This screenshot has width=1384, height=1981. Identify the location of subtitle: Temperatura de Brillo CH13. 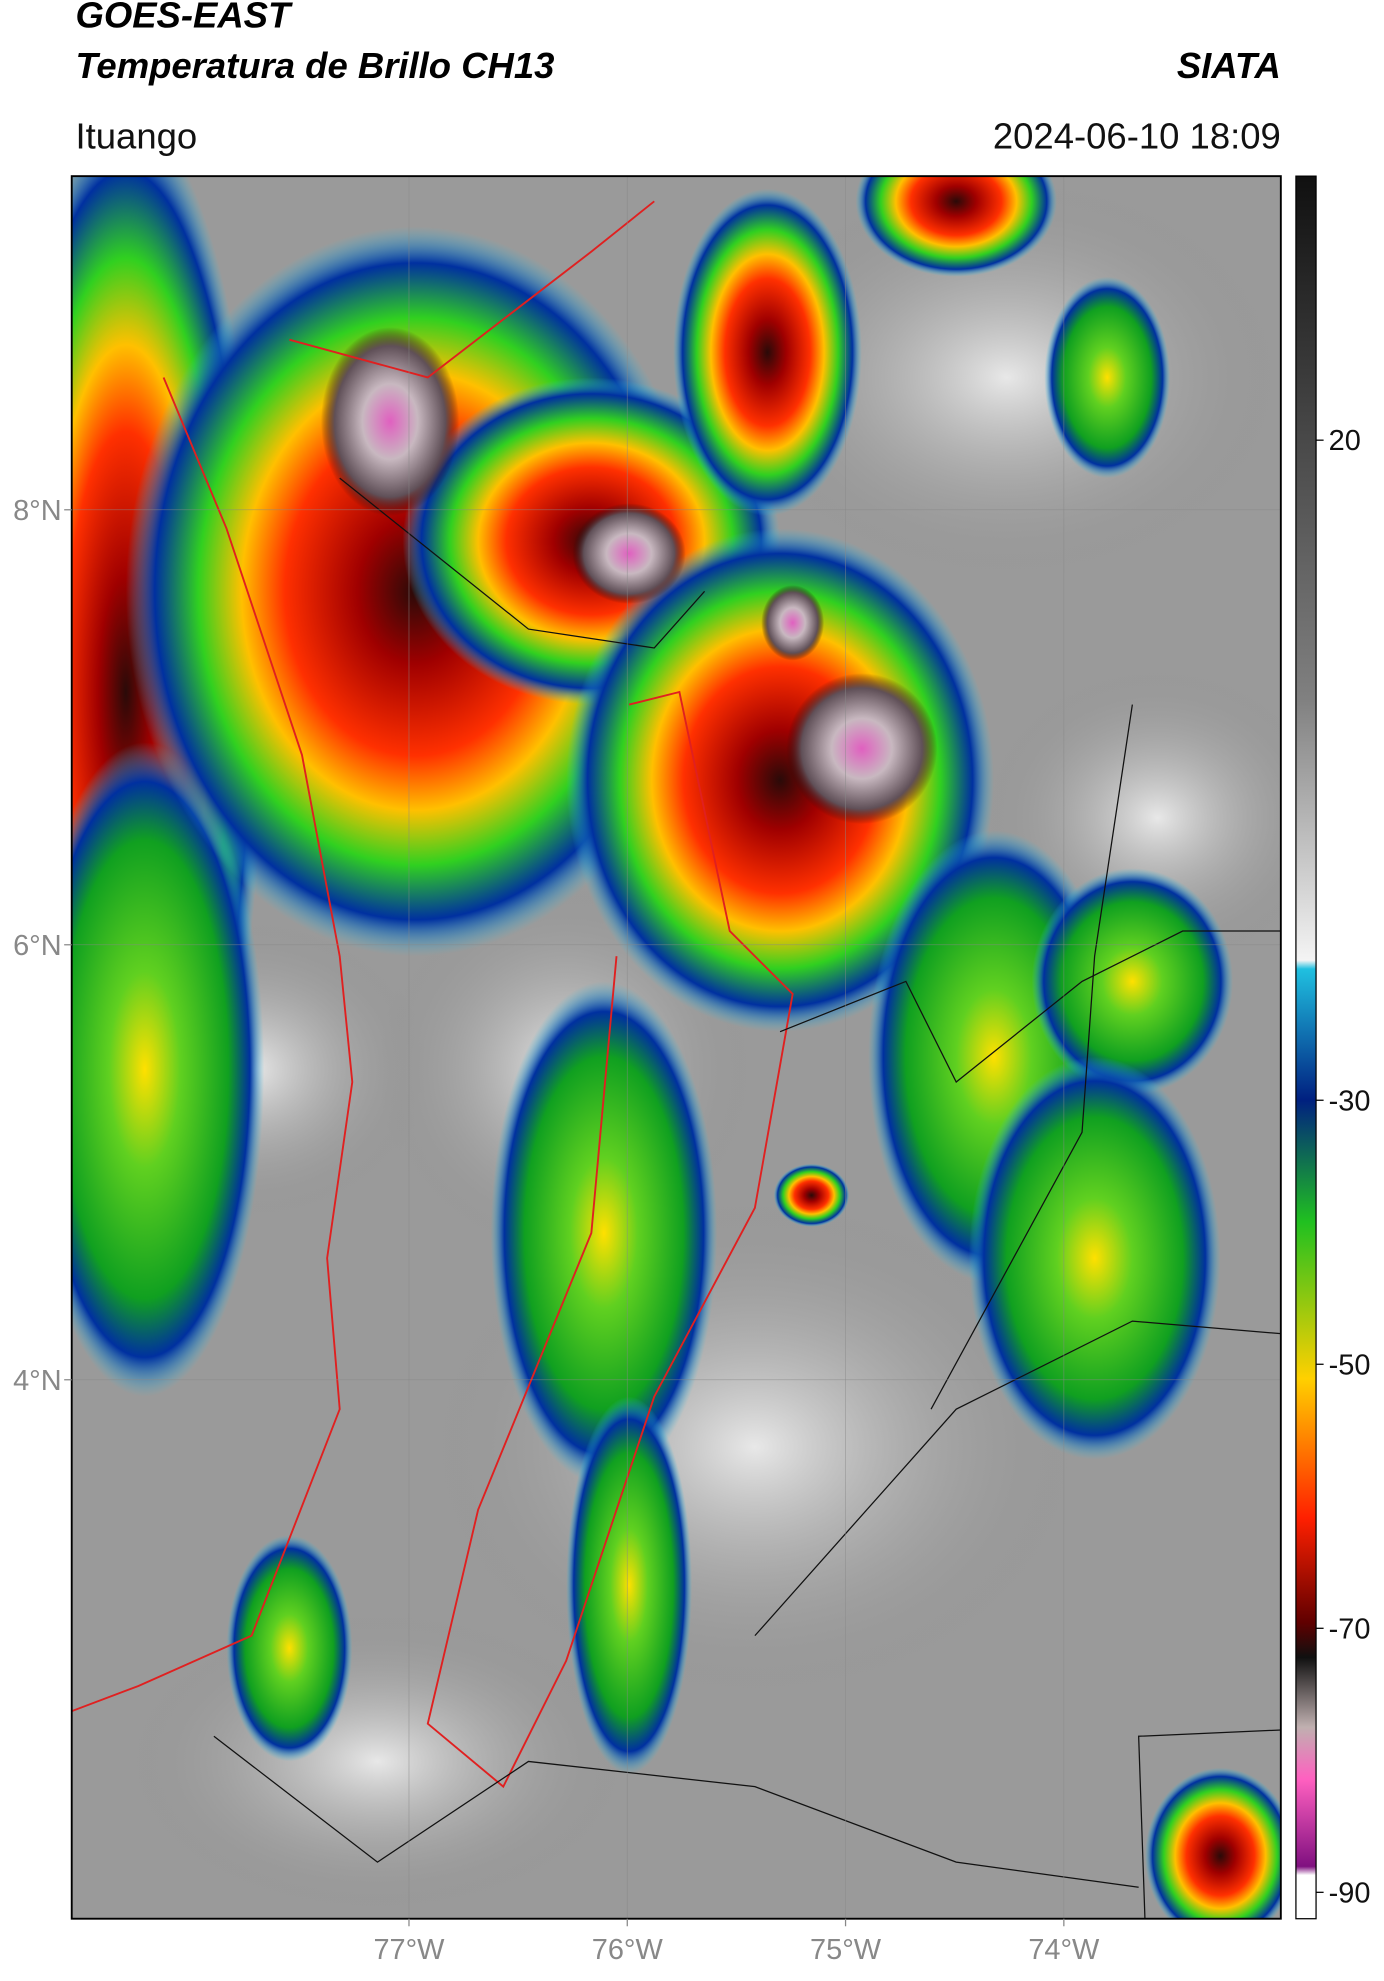
(314, 65).